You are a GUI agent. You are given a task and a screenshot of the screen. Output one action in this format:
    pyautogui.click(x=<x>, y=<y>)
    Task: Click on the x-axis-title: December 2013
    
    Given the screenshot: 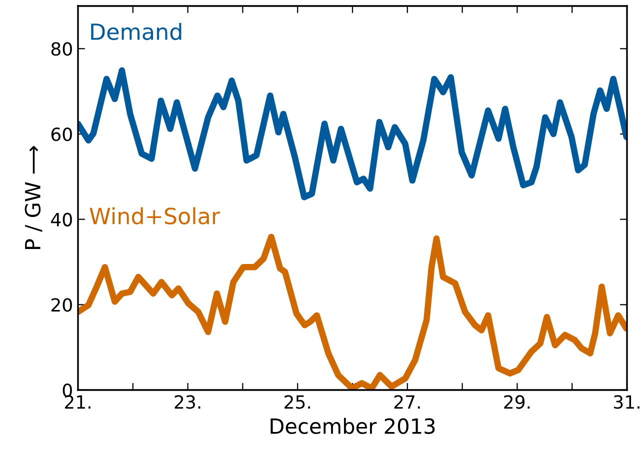 What is the action you would take?
    pyautogui.click(x=352, y=426)
    